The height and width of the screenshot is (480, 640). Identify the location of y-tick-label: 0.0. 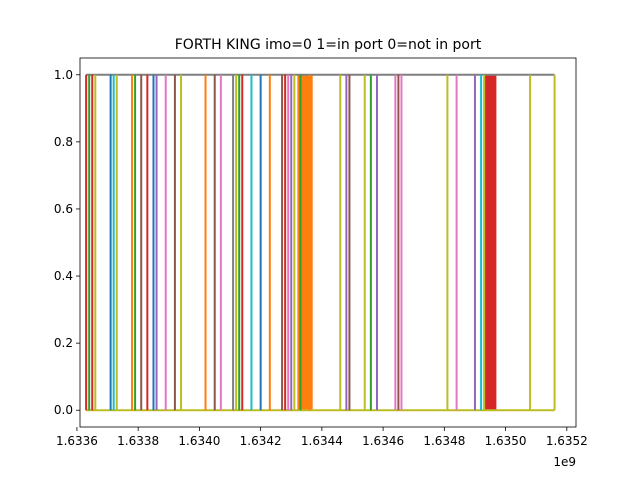
(63, 410).